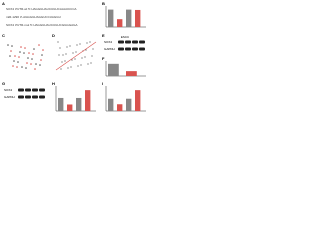 The height and width of the screenshot is (240, 320). I want to click on panel-letter: A, so click(3, 3).